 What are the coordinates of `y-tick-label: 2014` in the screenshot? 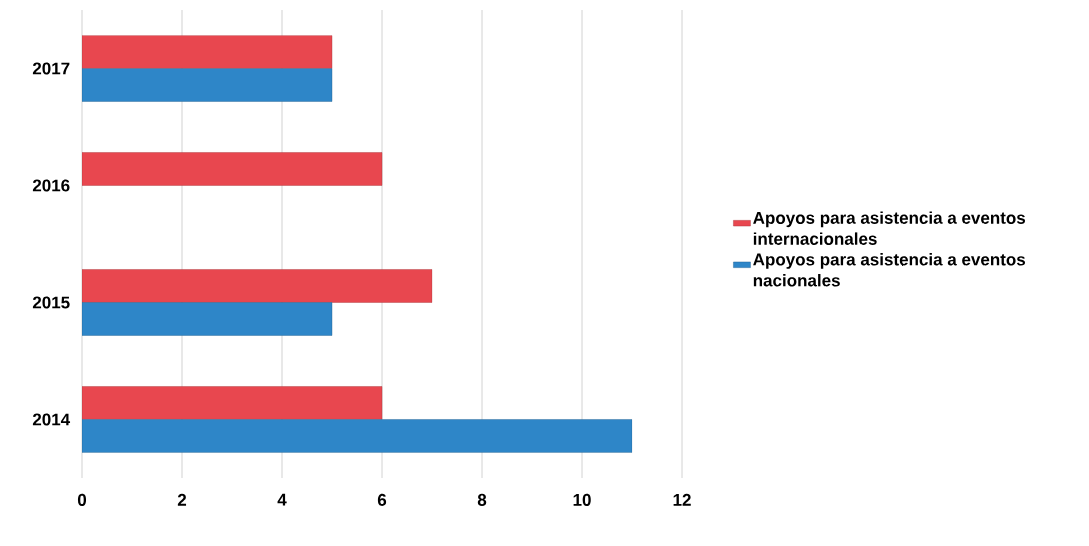 It's located at (51, 419).